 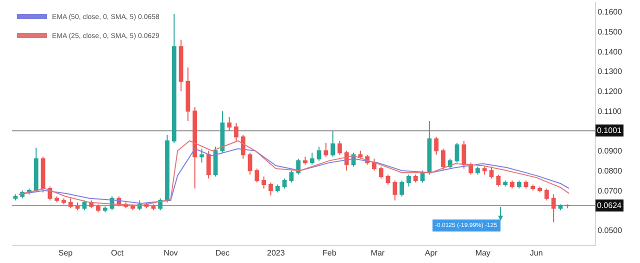 I want to click on y-tick-label: 0.1400, so click(x=610, y=51).